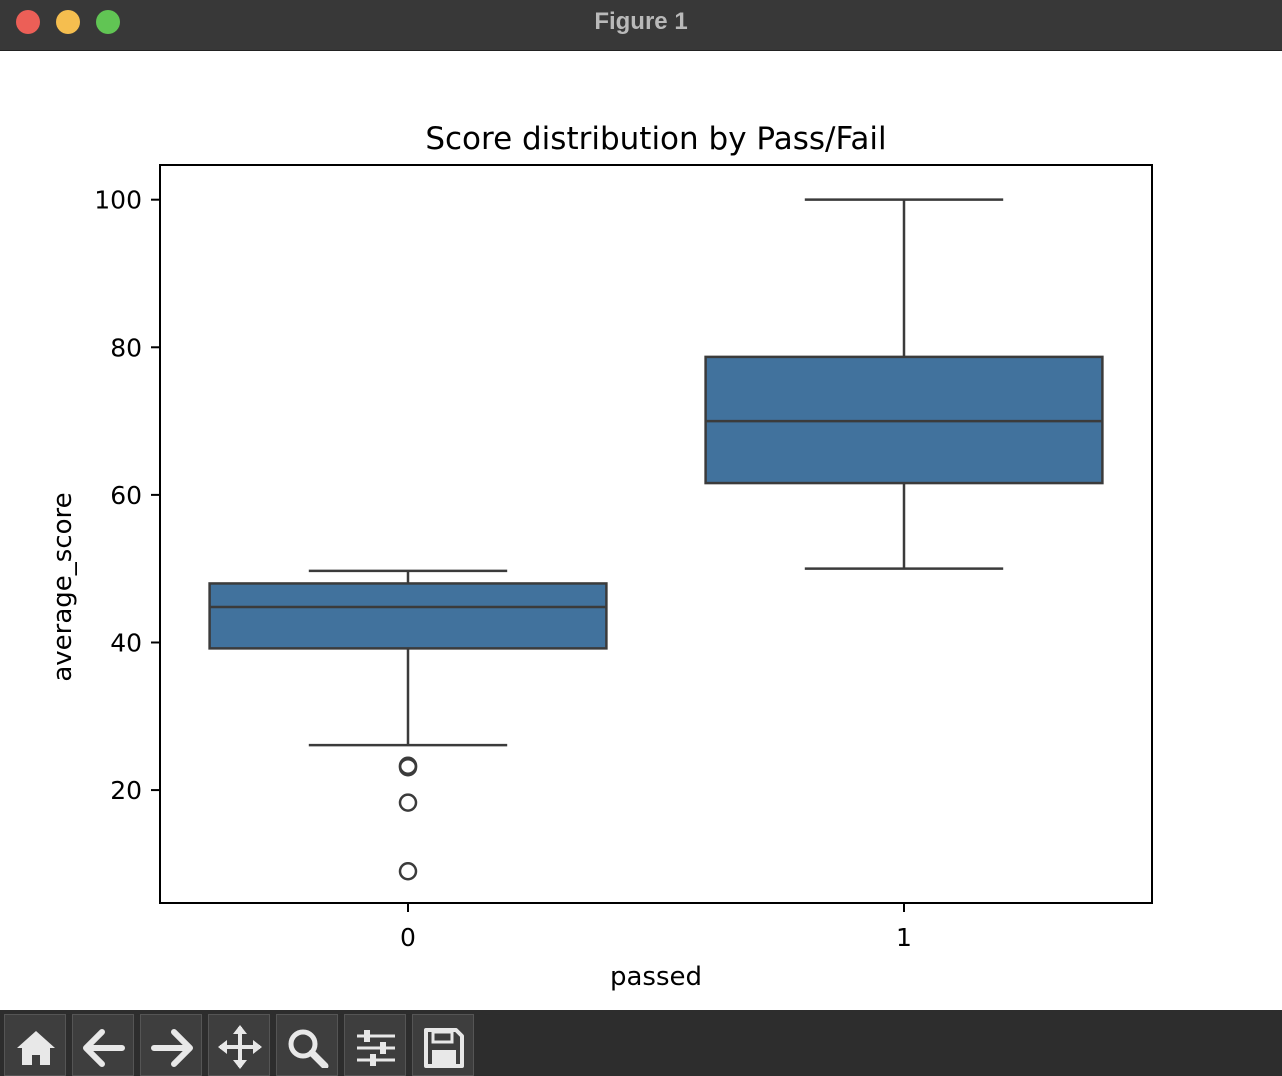  I want to click on window-titlebar: Figure 1, so click(641, 25).